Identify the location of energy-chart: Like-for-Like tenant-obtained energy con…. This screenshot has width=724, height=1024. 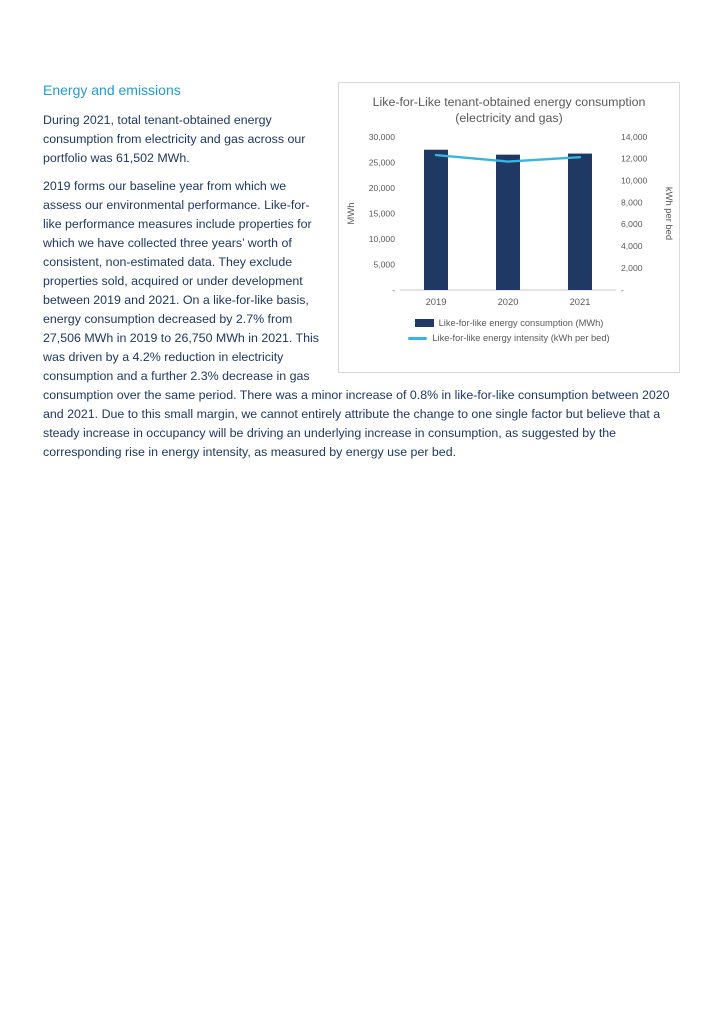
(509, 227).